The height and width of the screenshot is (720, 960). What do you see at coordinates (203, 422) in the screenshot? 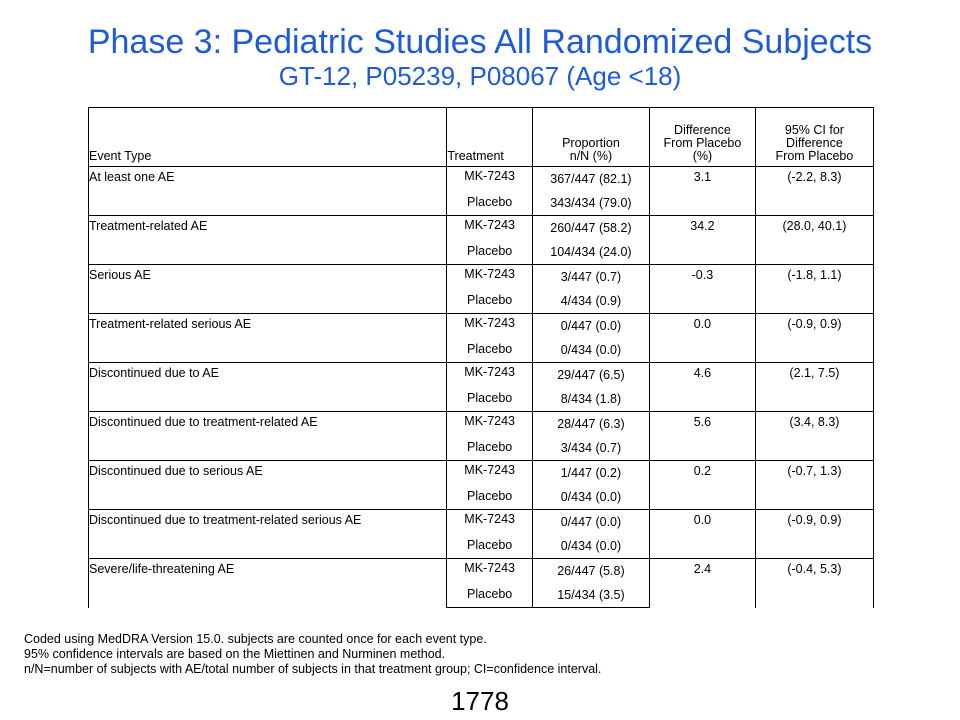
I see `event-type-label: Discontinued due to treatment-related AE` at bounding box center [203, 422].